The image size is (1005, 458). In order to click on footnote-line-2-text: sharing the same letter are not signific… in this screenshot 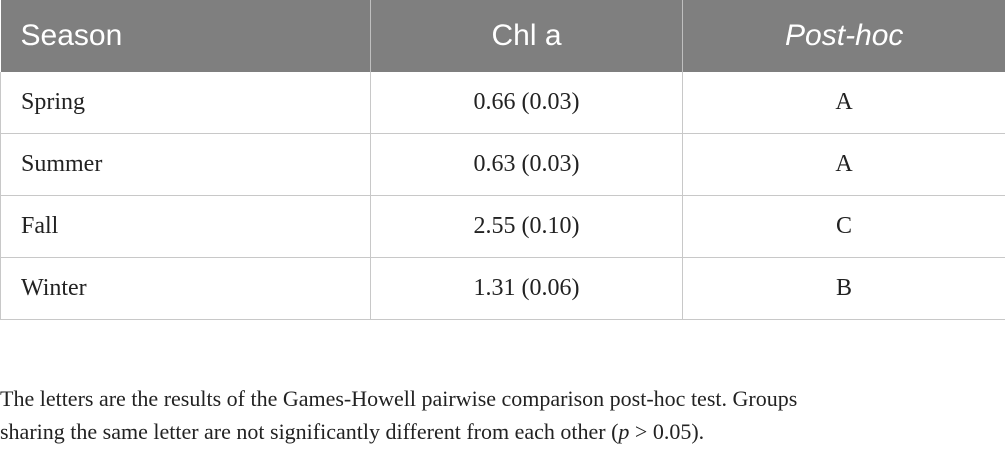, I will do `click(309, 431)`.